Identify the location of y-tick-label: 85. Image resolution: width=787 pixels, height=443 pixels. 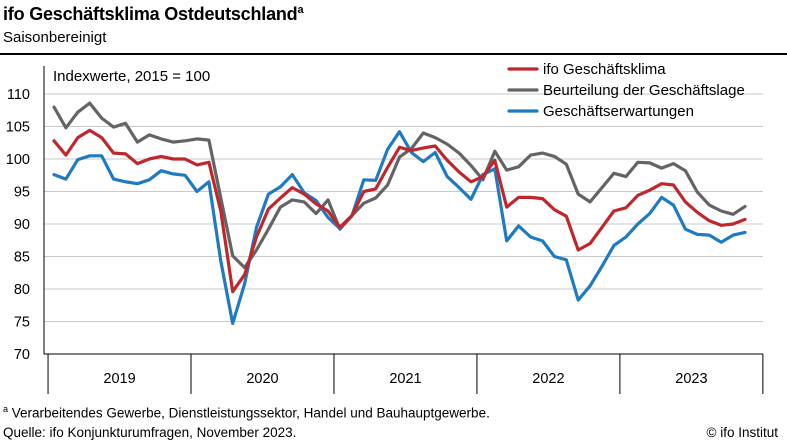
(22, 258).